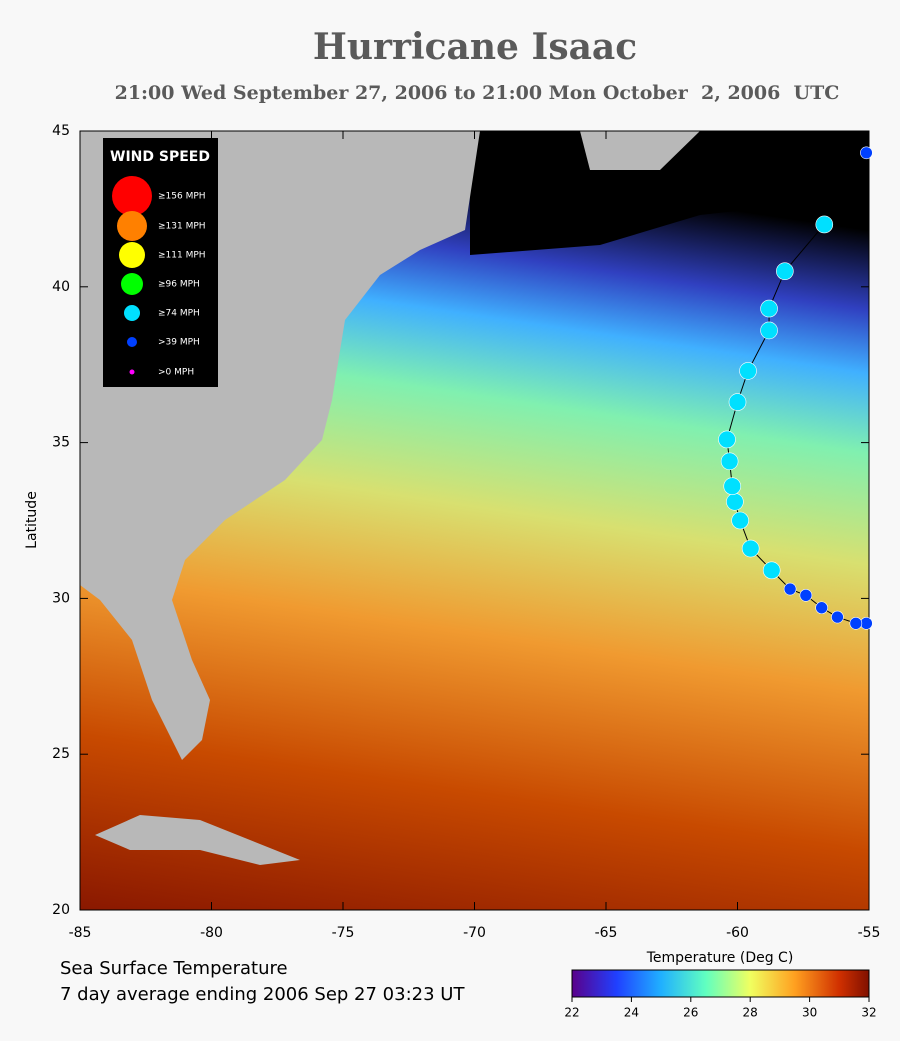  Describe the element at coordinates (160, 157) in the screenshot. I see `legend-title: WIND SPEED` at that location.